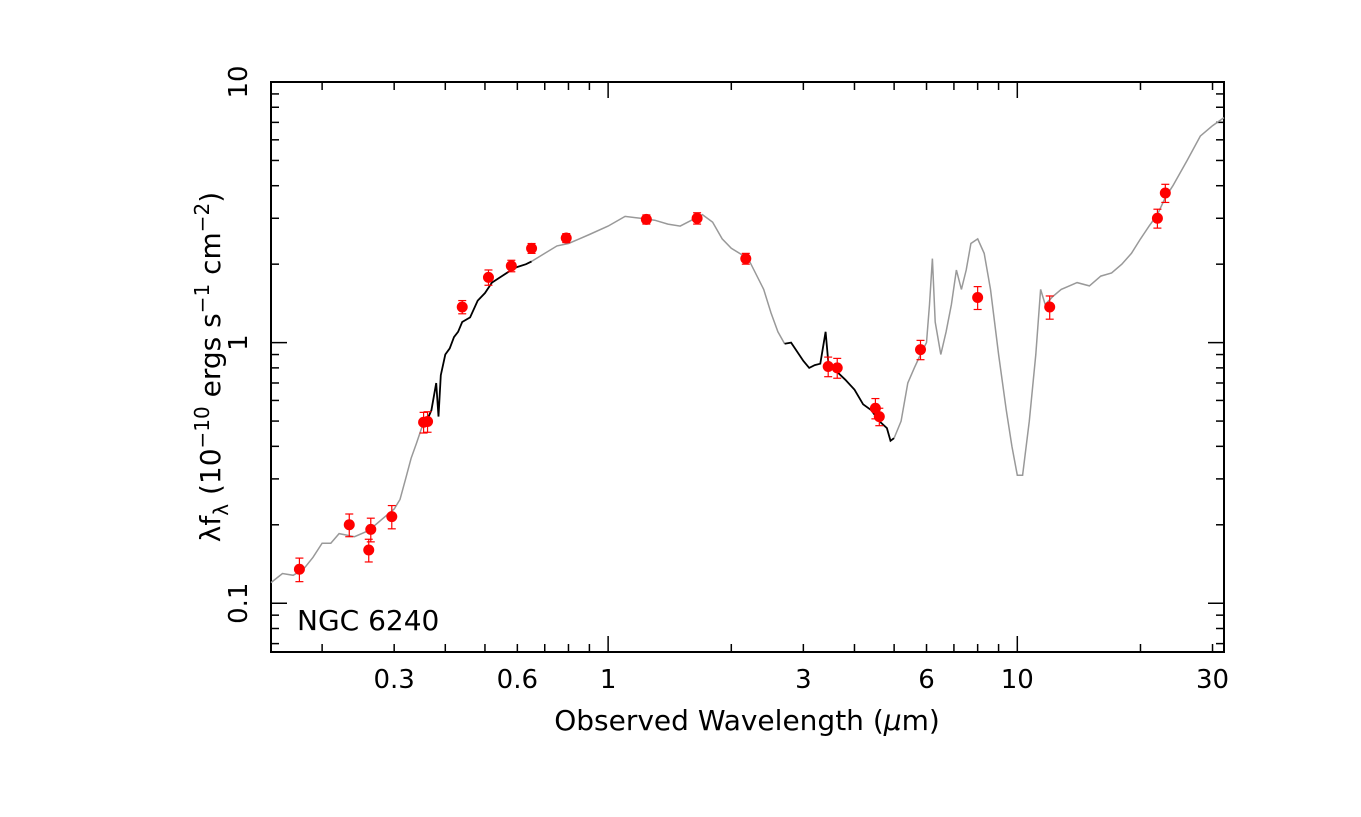 This screenshot has height=817, width=1361. Describe the element at coordinates (803, 680) in the screenshot. I see `x-tick-label: 3` at that location.